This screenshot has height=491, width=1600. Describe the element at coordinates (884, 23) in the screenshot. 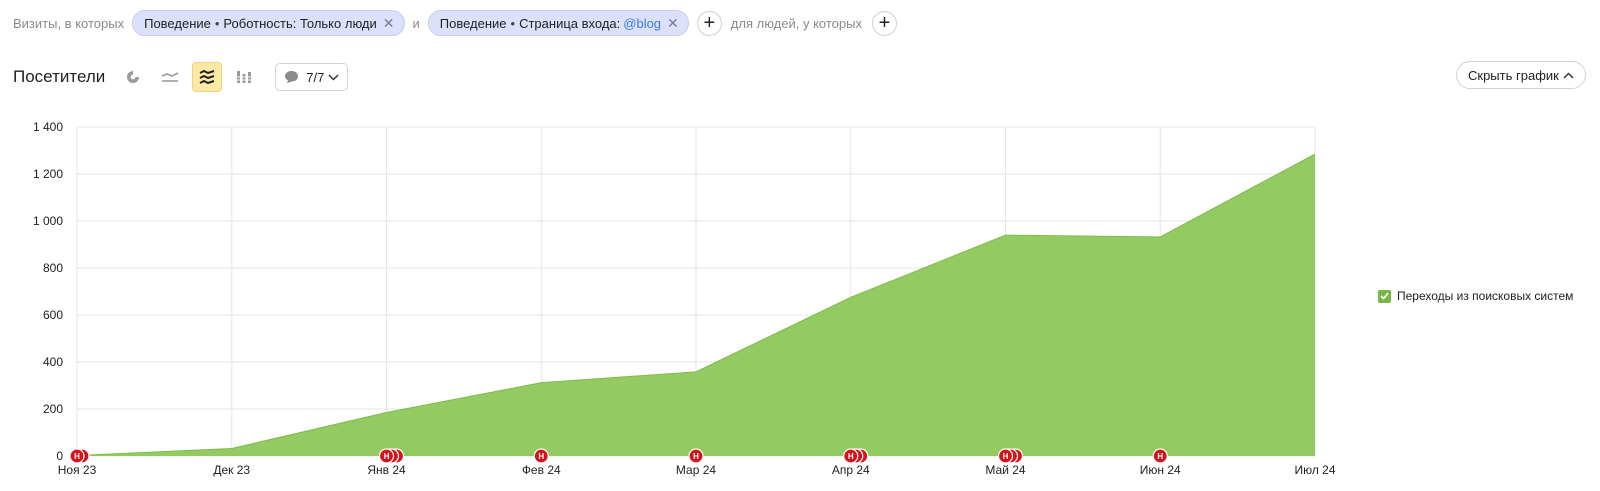

I see `add-people-condition-button: +` at that location.